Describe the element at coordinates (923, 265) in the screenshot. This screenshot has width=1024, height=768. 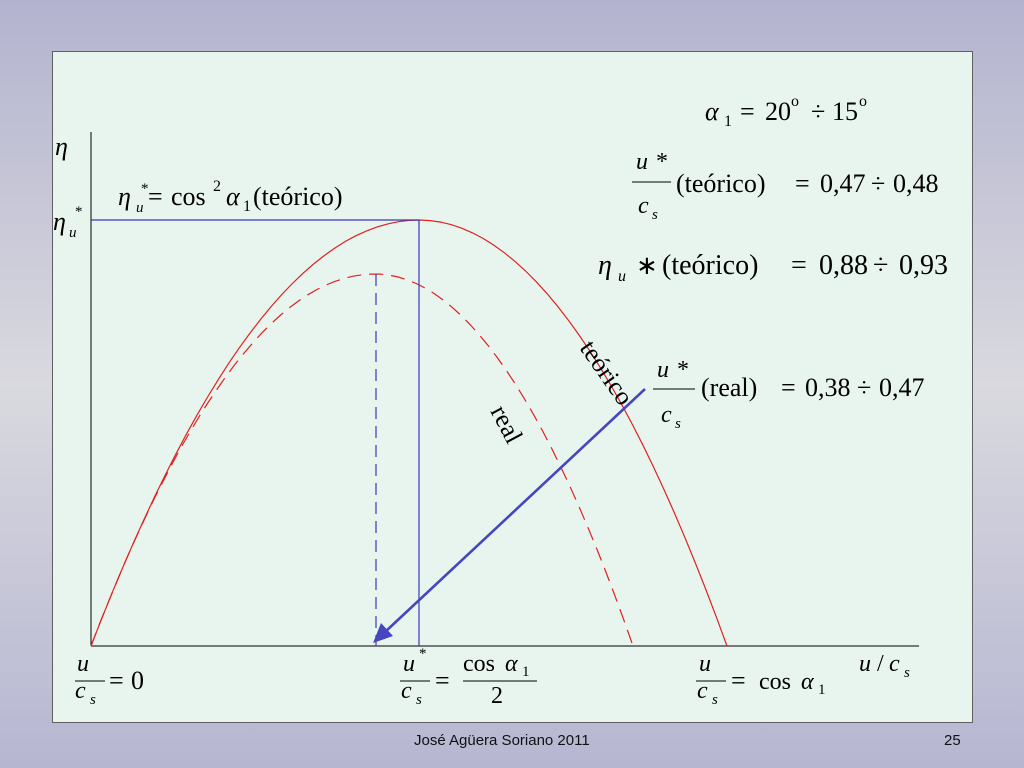
I see `svg-text: 0,93` at that location.